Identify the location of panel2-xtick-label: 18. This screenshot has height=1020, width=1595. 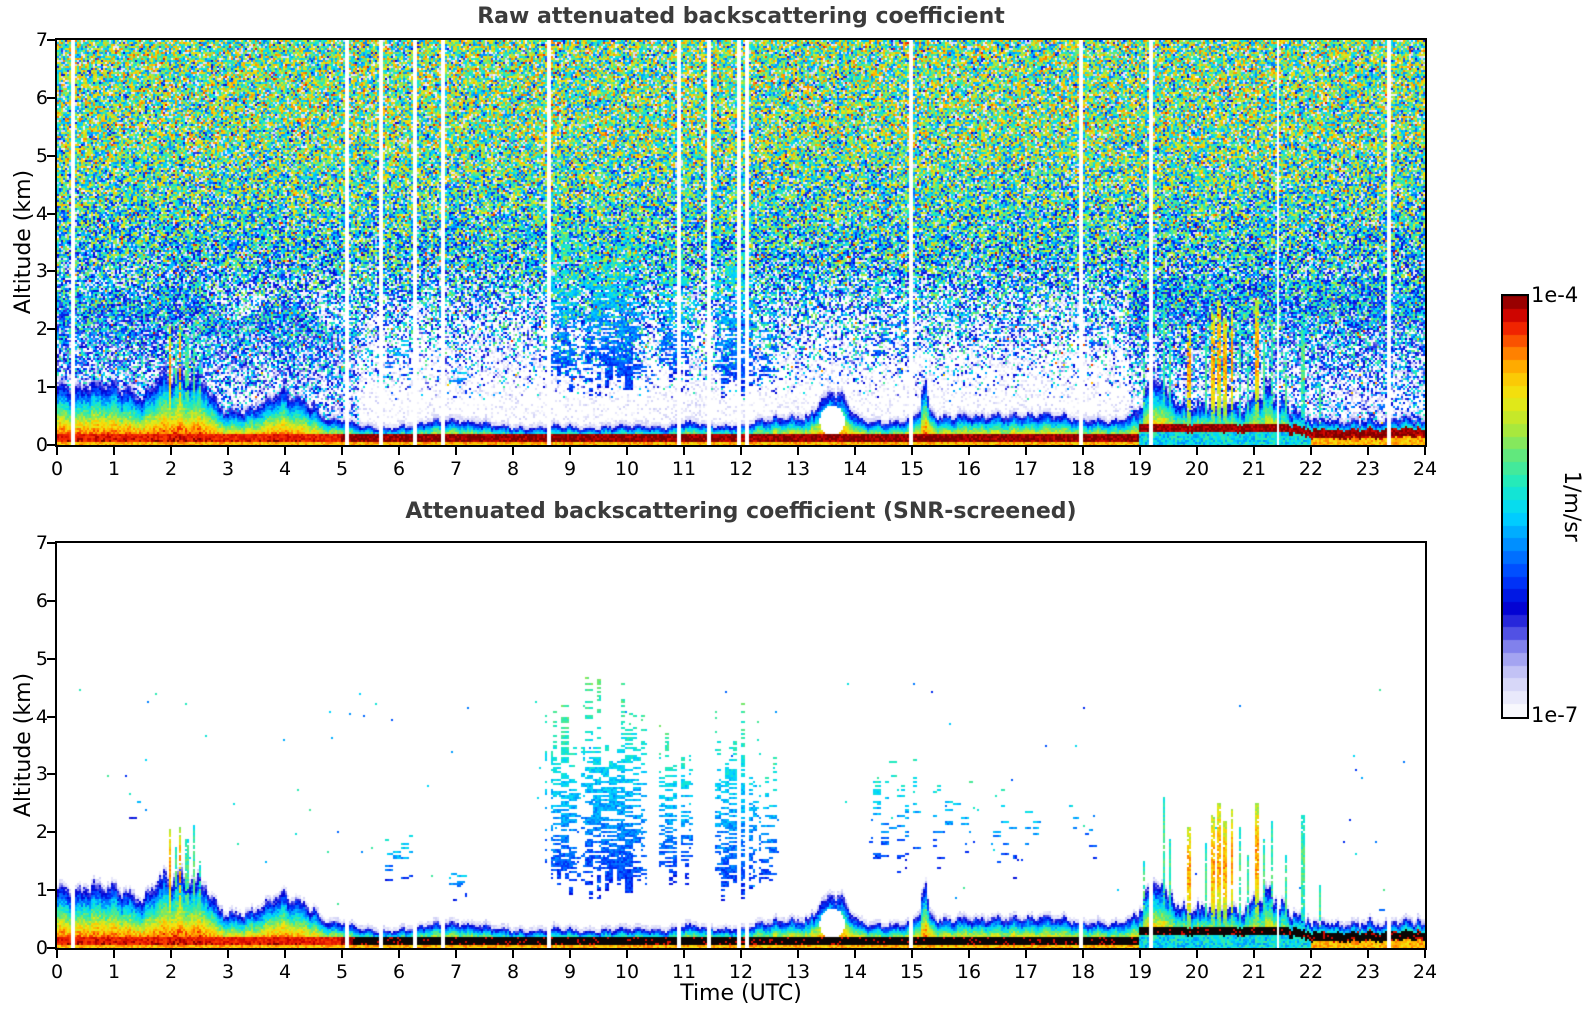
(1083, 972).